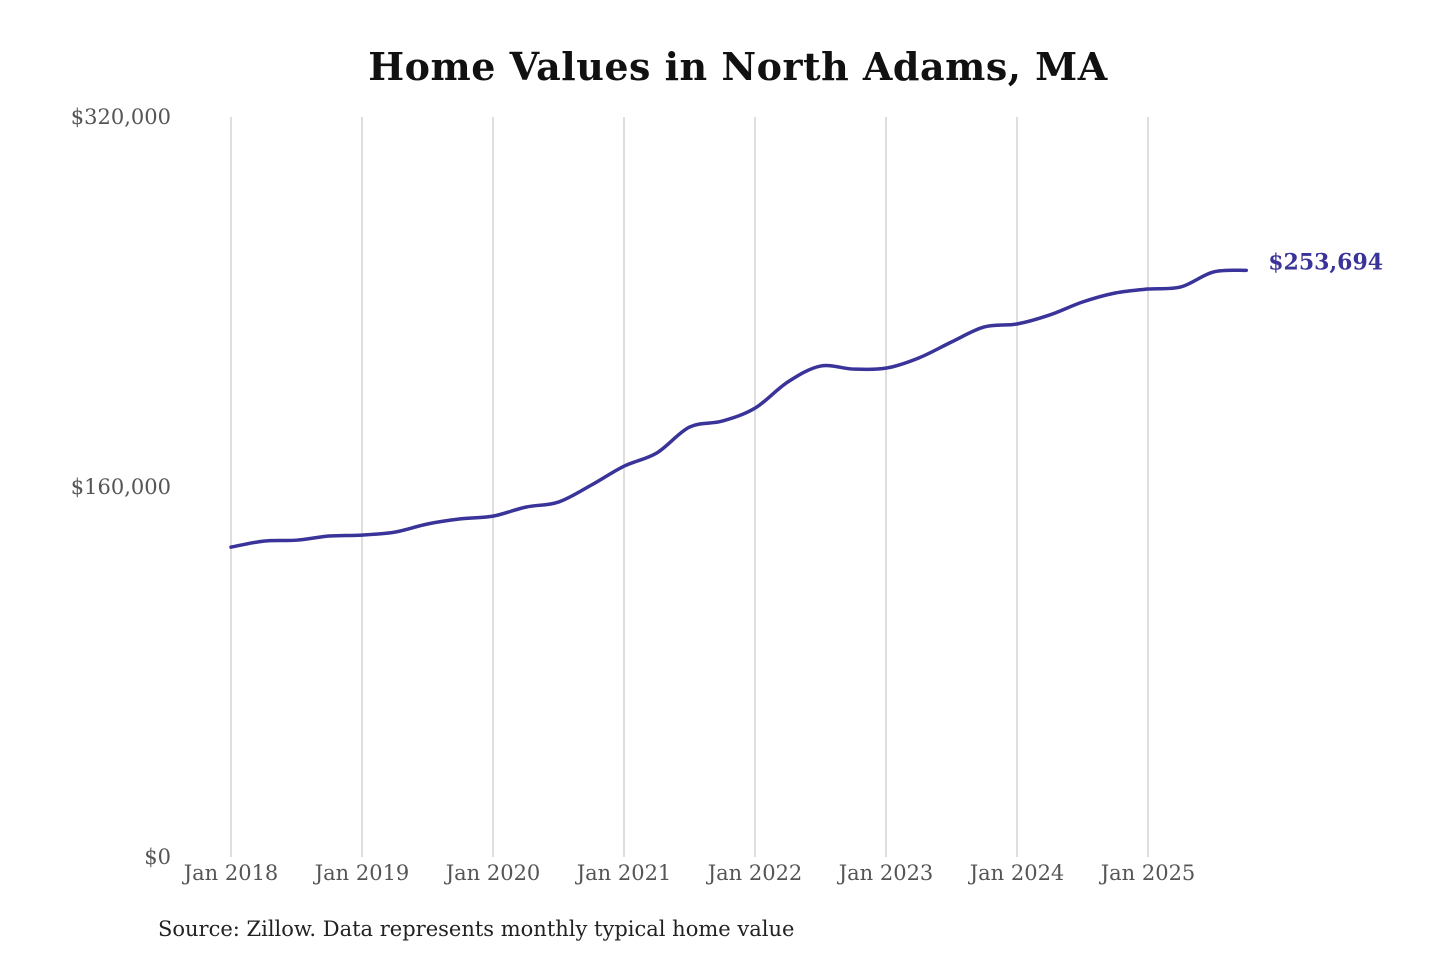 Image resolution: width=1440 pixels, height=960 pixels. Describe the element at coordinates (754, 873) in the screenshot. I see `x-tick-label: Jan 2022` at that location.